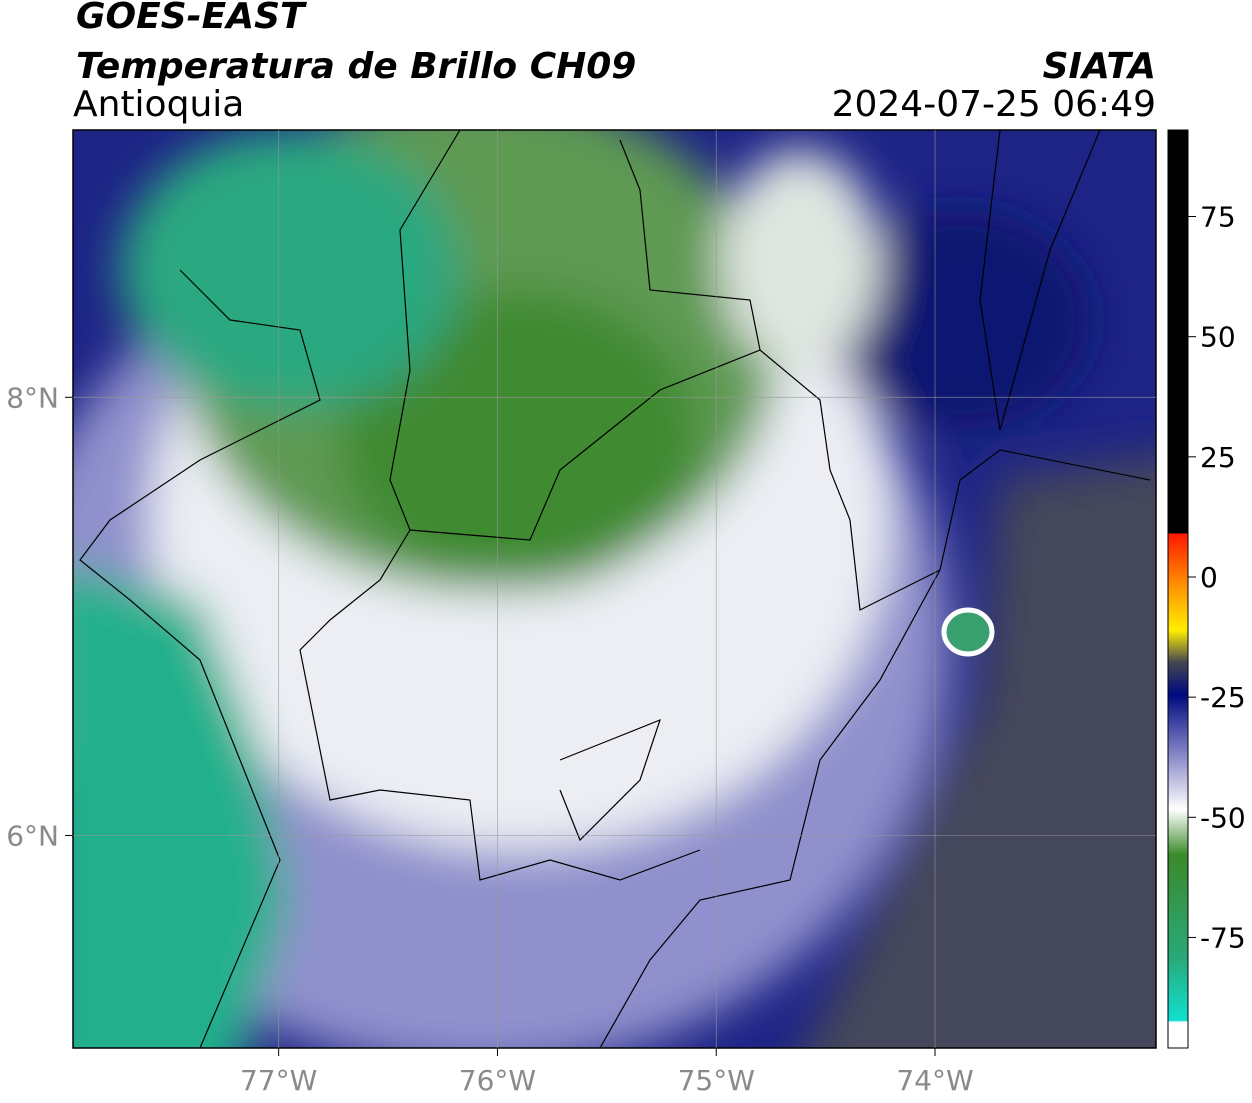  I want to click on colorbar-label: -75, so click(1223, 937).